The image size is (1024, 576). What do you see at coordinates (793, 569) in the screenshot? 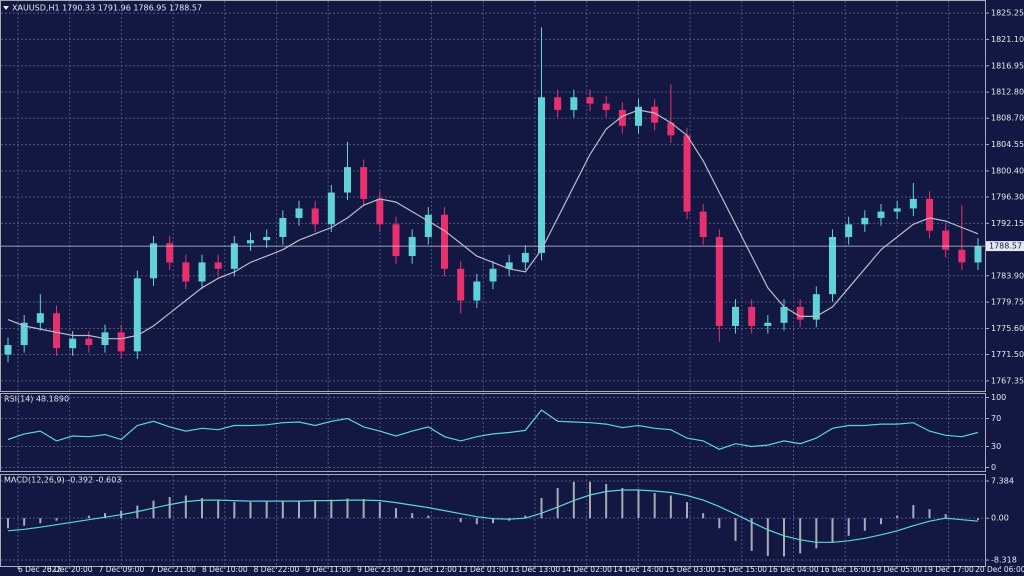
I see `x-tick-label: 16 Dec 04:00` at bounding box center [793, 569].